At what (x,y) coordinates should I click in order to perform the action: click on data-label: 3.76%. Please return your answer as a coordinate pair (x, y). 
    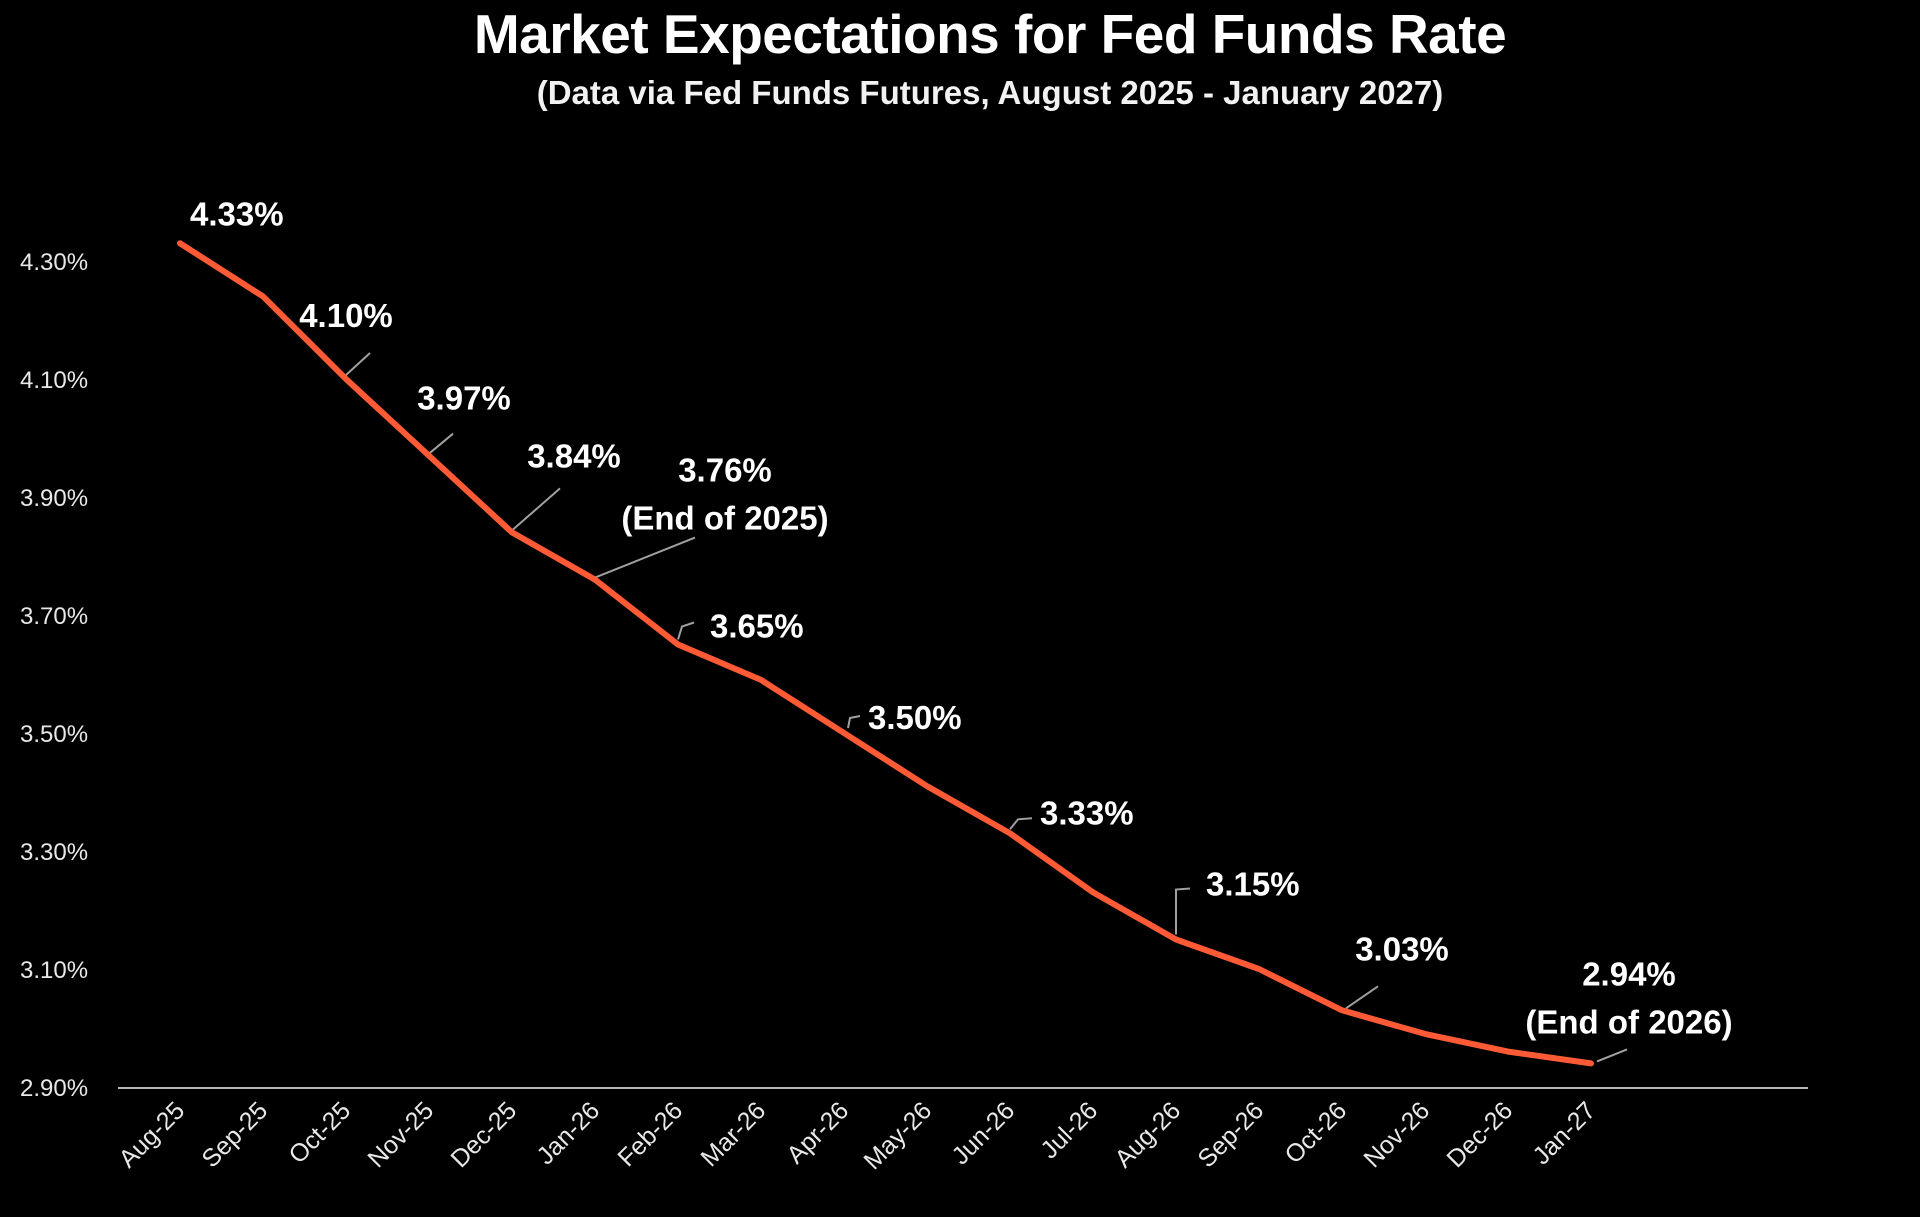
    Looking at the image, I should click on (725, 470).